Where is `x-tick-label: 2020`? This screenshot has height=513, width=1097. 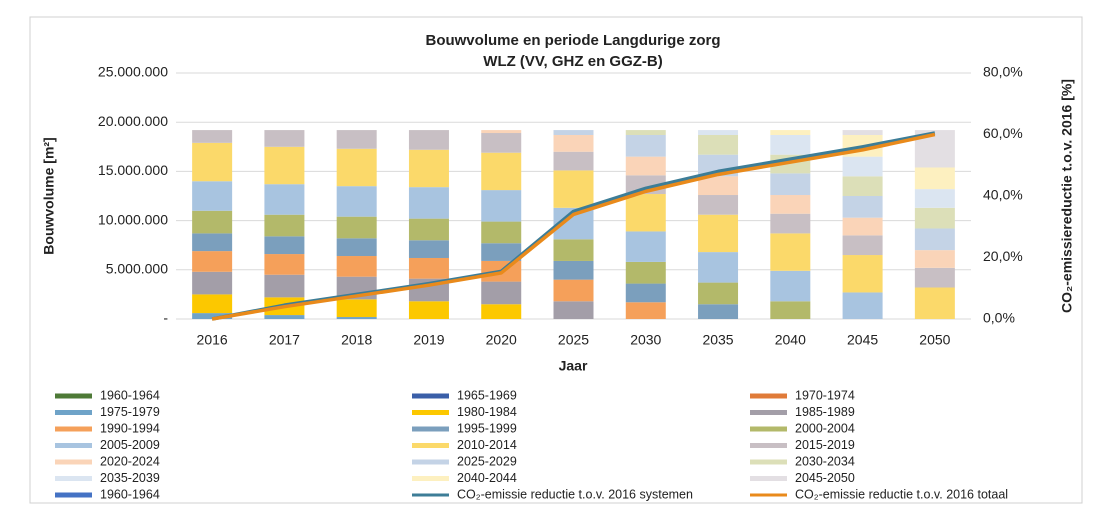 x-tick-label: 2020 is located at coordinates (501, 340).